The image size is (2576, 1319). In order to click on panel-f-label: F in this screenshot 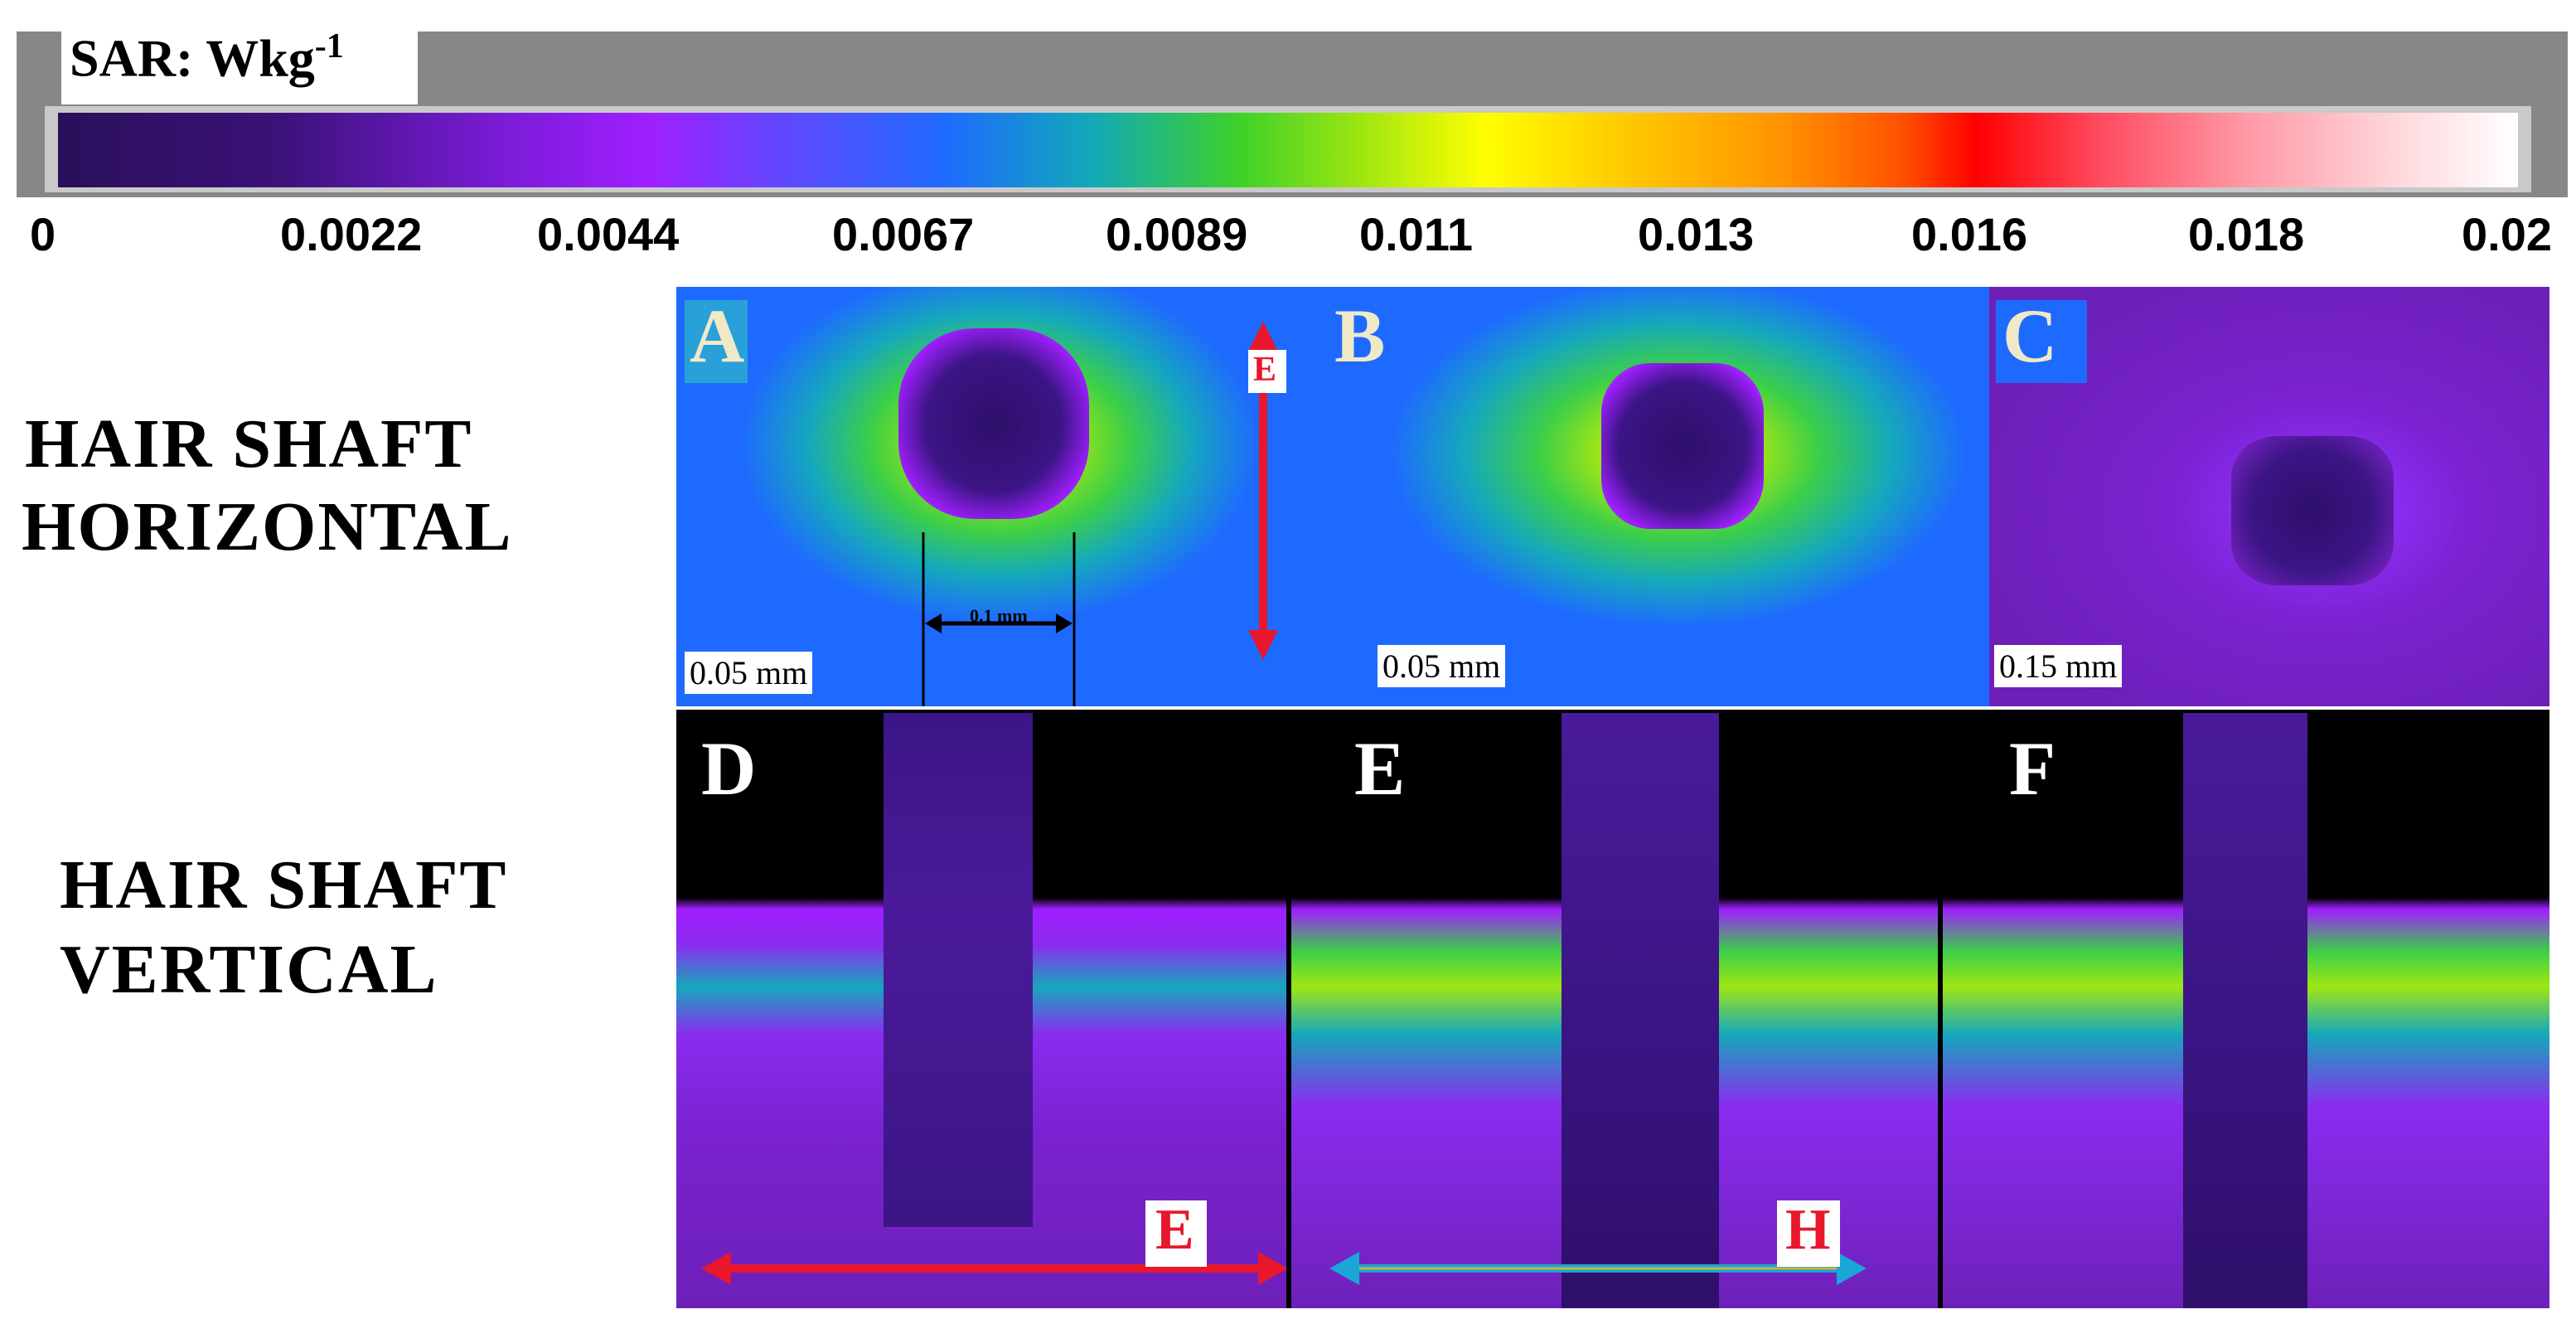, I will do `click(2033, 768)`.